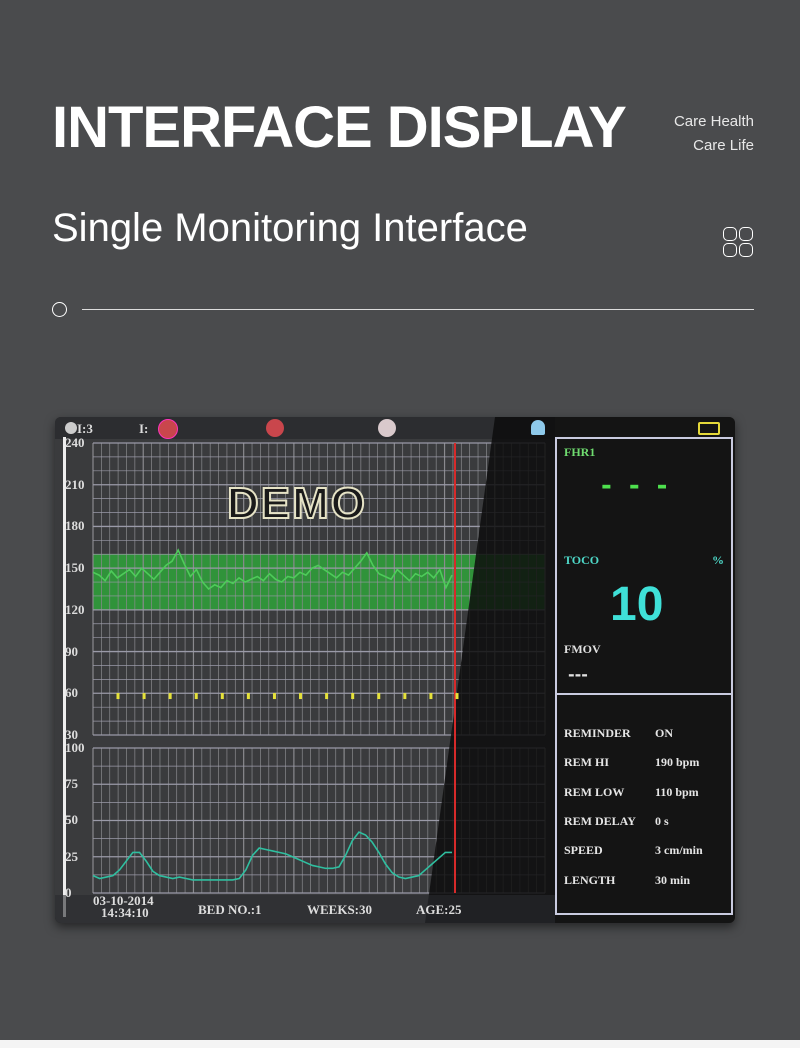 The height and width of the screenshot is (1048, 800). I want to click on printer-off-icon, so click(275, 428).